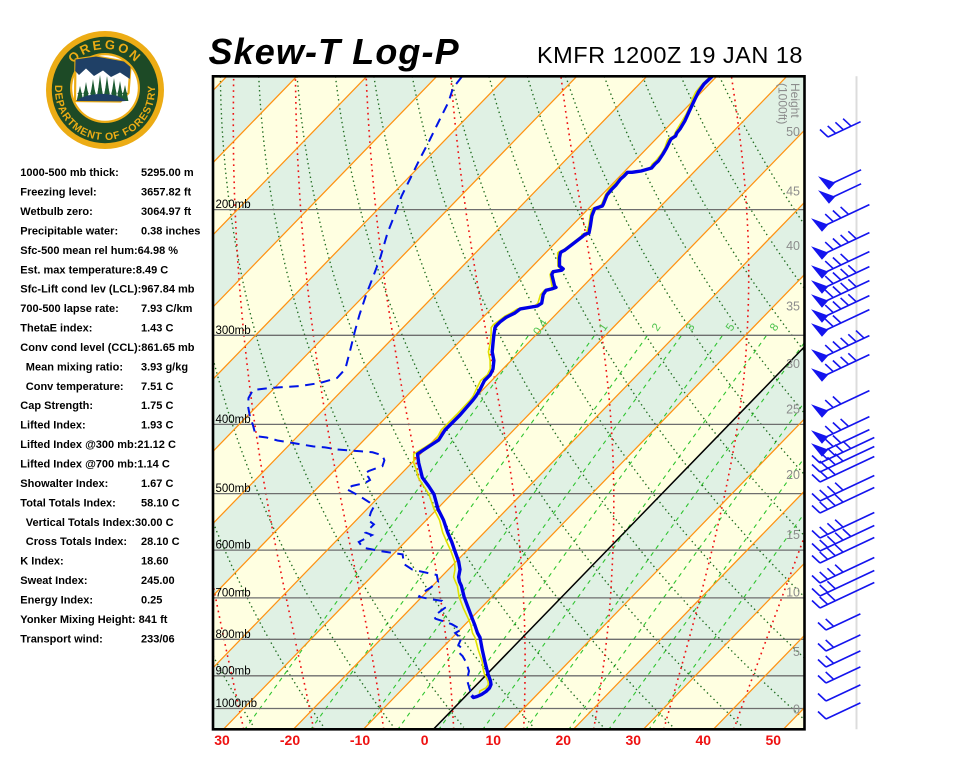  Describe the element at coordinates (93, 620) in the screenshot. I see `svg-text: Yonker Mixing Height: 841 ft` at that location.